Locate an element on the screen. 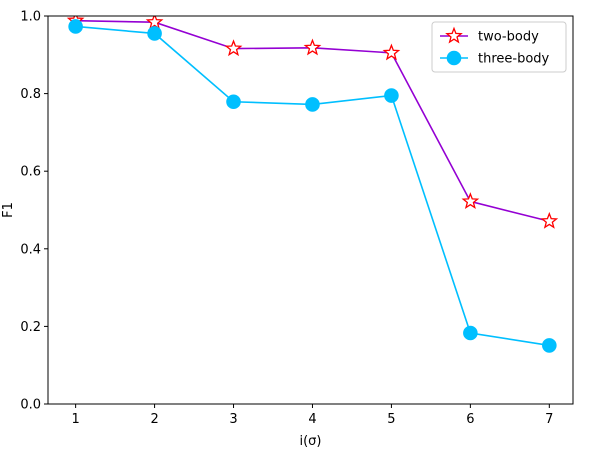 This screenshot has width=598, height=460. x-tick-label: 4 is located at coordinates (312, 419).